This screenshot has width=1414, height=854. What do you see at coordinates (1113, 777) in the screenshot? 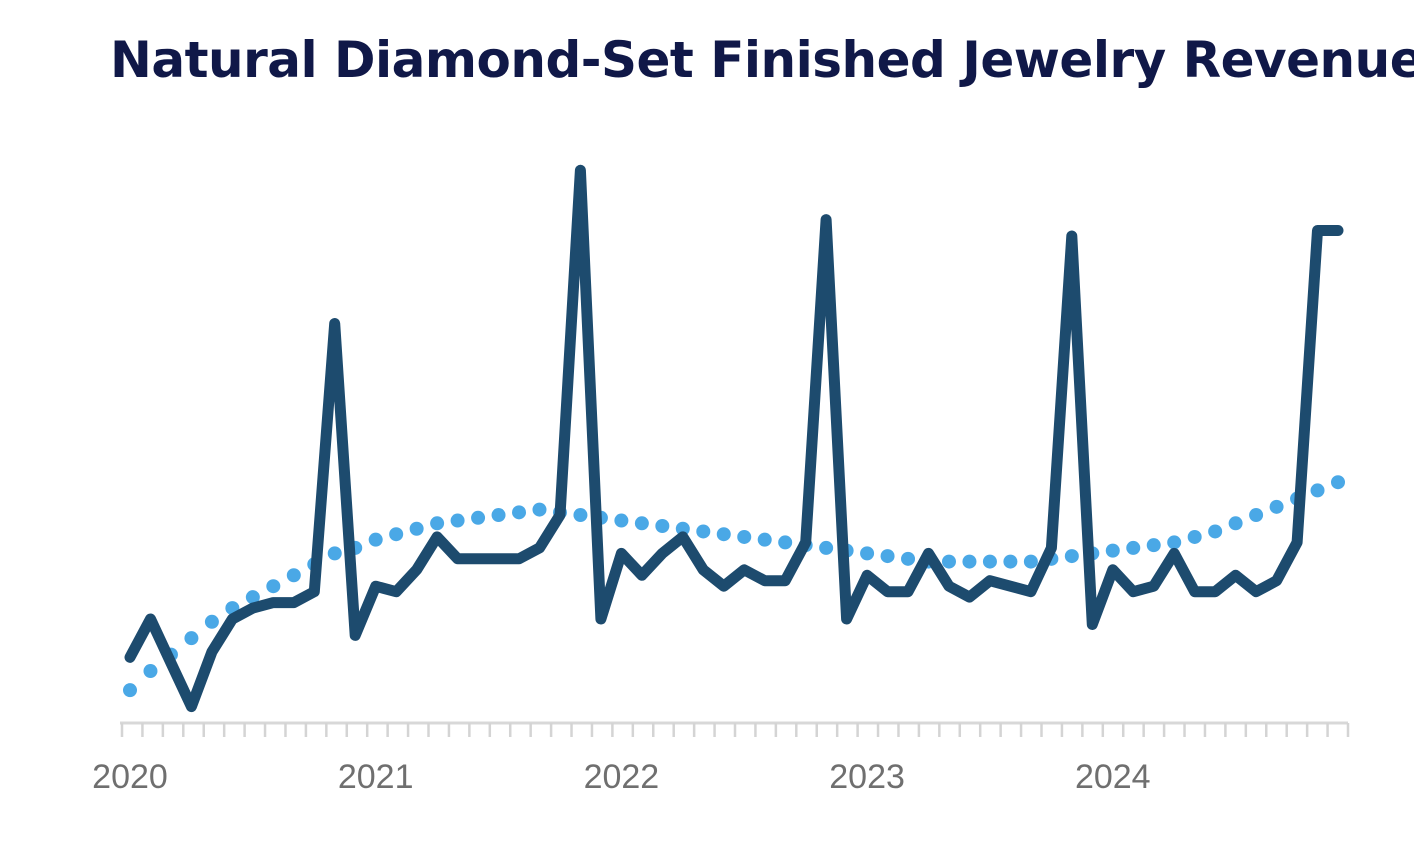
I see `x-tick-label: 2024` at bounding box center [1113, 777].